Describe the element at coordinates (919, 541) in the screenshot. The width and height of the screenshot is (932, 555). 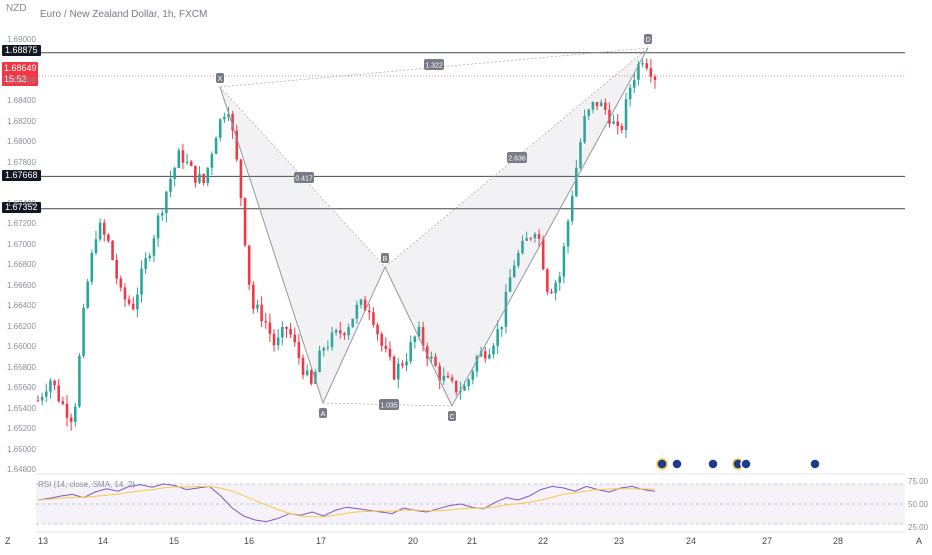
I see `auto-scale-button: A` at that location.